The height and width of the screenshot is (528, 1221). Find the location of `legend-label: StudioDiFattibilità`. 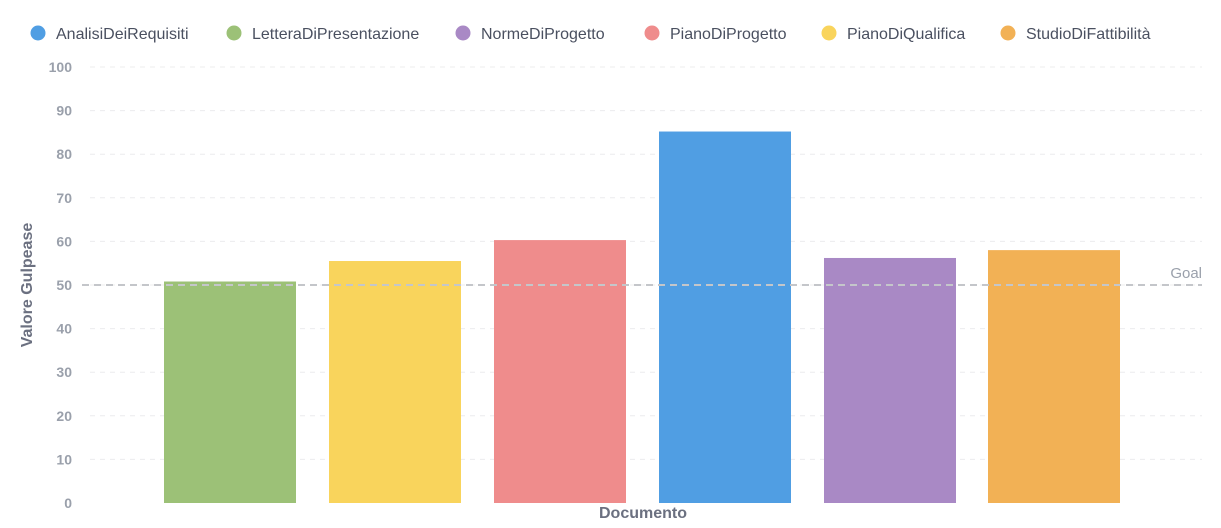

legend-label: StudioDiFattibilità is located at coordinates (1088, 34).